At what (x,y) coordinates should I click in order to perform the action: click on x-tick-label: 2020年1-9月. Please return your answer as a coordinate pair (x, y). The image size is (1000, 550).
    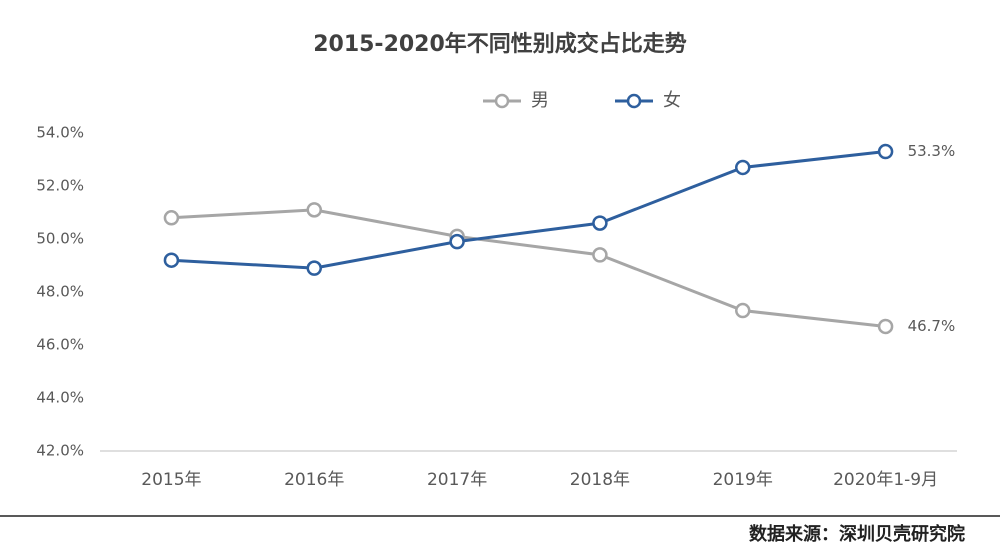
    Looking at the image, I should click on (885, 480).